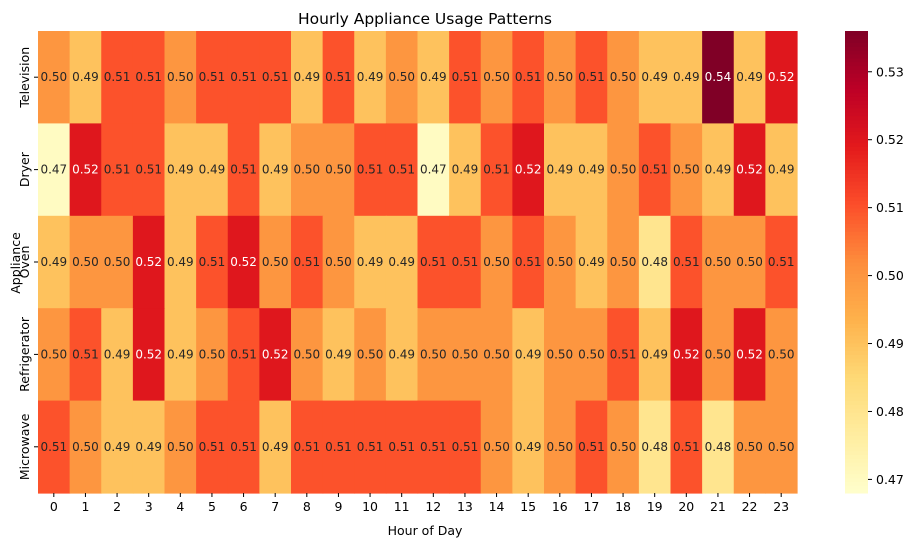 This screenshot has height=551, width=917. Describe the element at coordinates (890, 411) in the screenshot. I see `colorbar-tick-label: 0.48` at that location.